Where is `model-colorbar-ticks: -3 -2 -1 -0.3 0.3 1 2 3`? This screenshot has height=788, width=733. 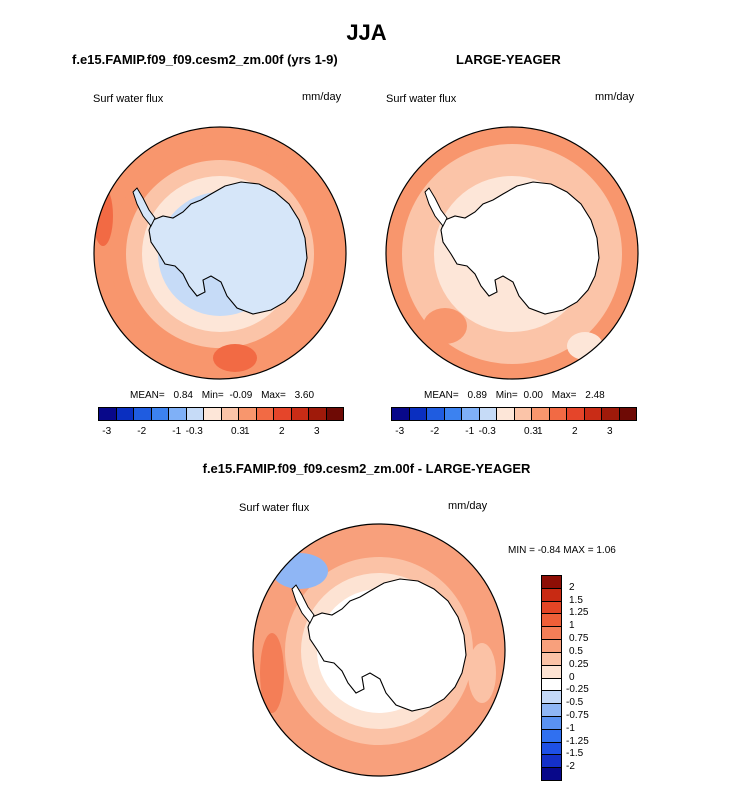
model-colorbar-ticks: -3 -2 -1 -0.3 0.3 1 2 3 is located at coordinates (220, 433).